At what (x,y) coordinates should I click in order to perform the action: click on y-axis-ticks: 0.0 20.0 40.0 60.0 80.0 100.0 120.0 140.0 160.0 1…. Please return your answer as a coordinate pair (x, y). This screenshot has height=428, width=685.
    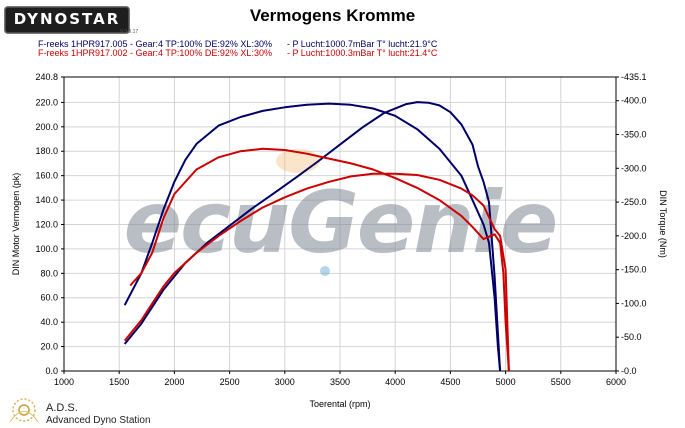
    Looking at the image, I should click on (49, 224).